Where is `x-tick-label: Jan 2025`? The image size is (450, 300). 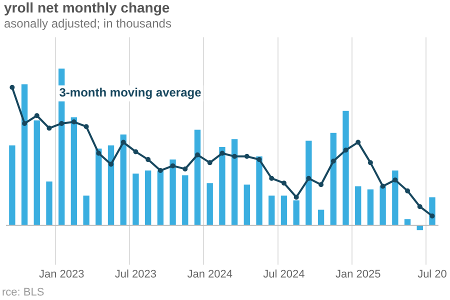
x-tick-label: Jan 2025 is located at coordinates (358, 274).